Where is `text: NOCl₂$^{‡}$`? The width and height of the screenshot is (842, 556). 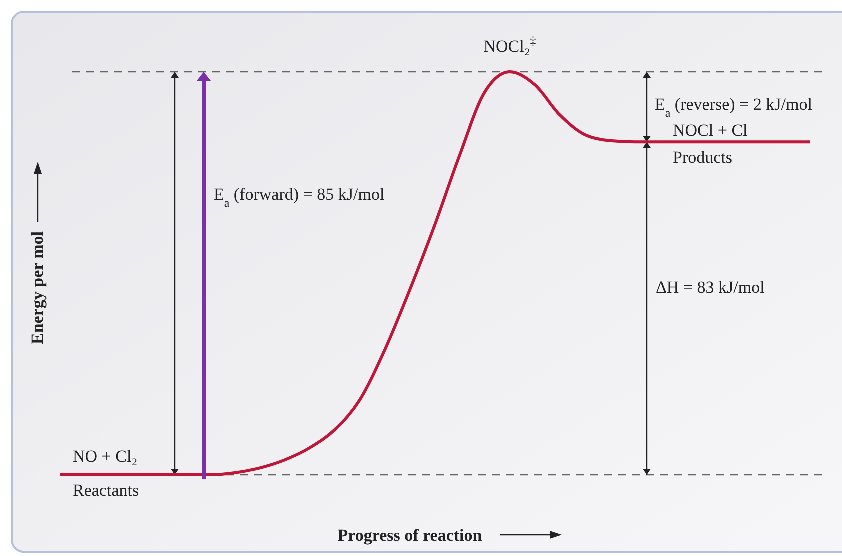
text: NOCl₂$^{‡}$ is located at coordinates (510, 45).